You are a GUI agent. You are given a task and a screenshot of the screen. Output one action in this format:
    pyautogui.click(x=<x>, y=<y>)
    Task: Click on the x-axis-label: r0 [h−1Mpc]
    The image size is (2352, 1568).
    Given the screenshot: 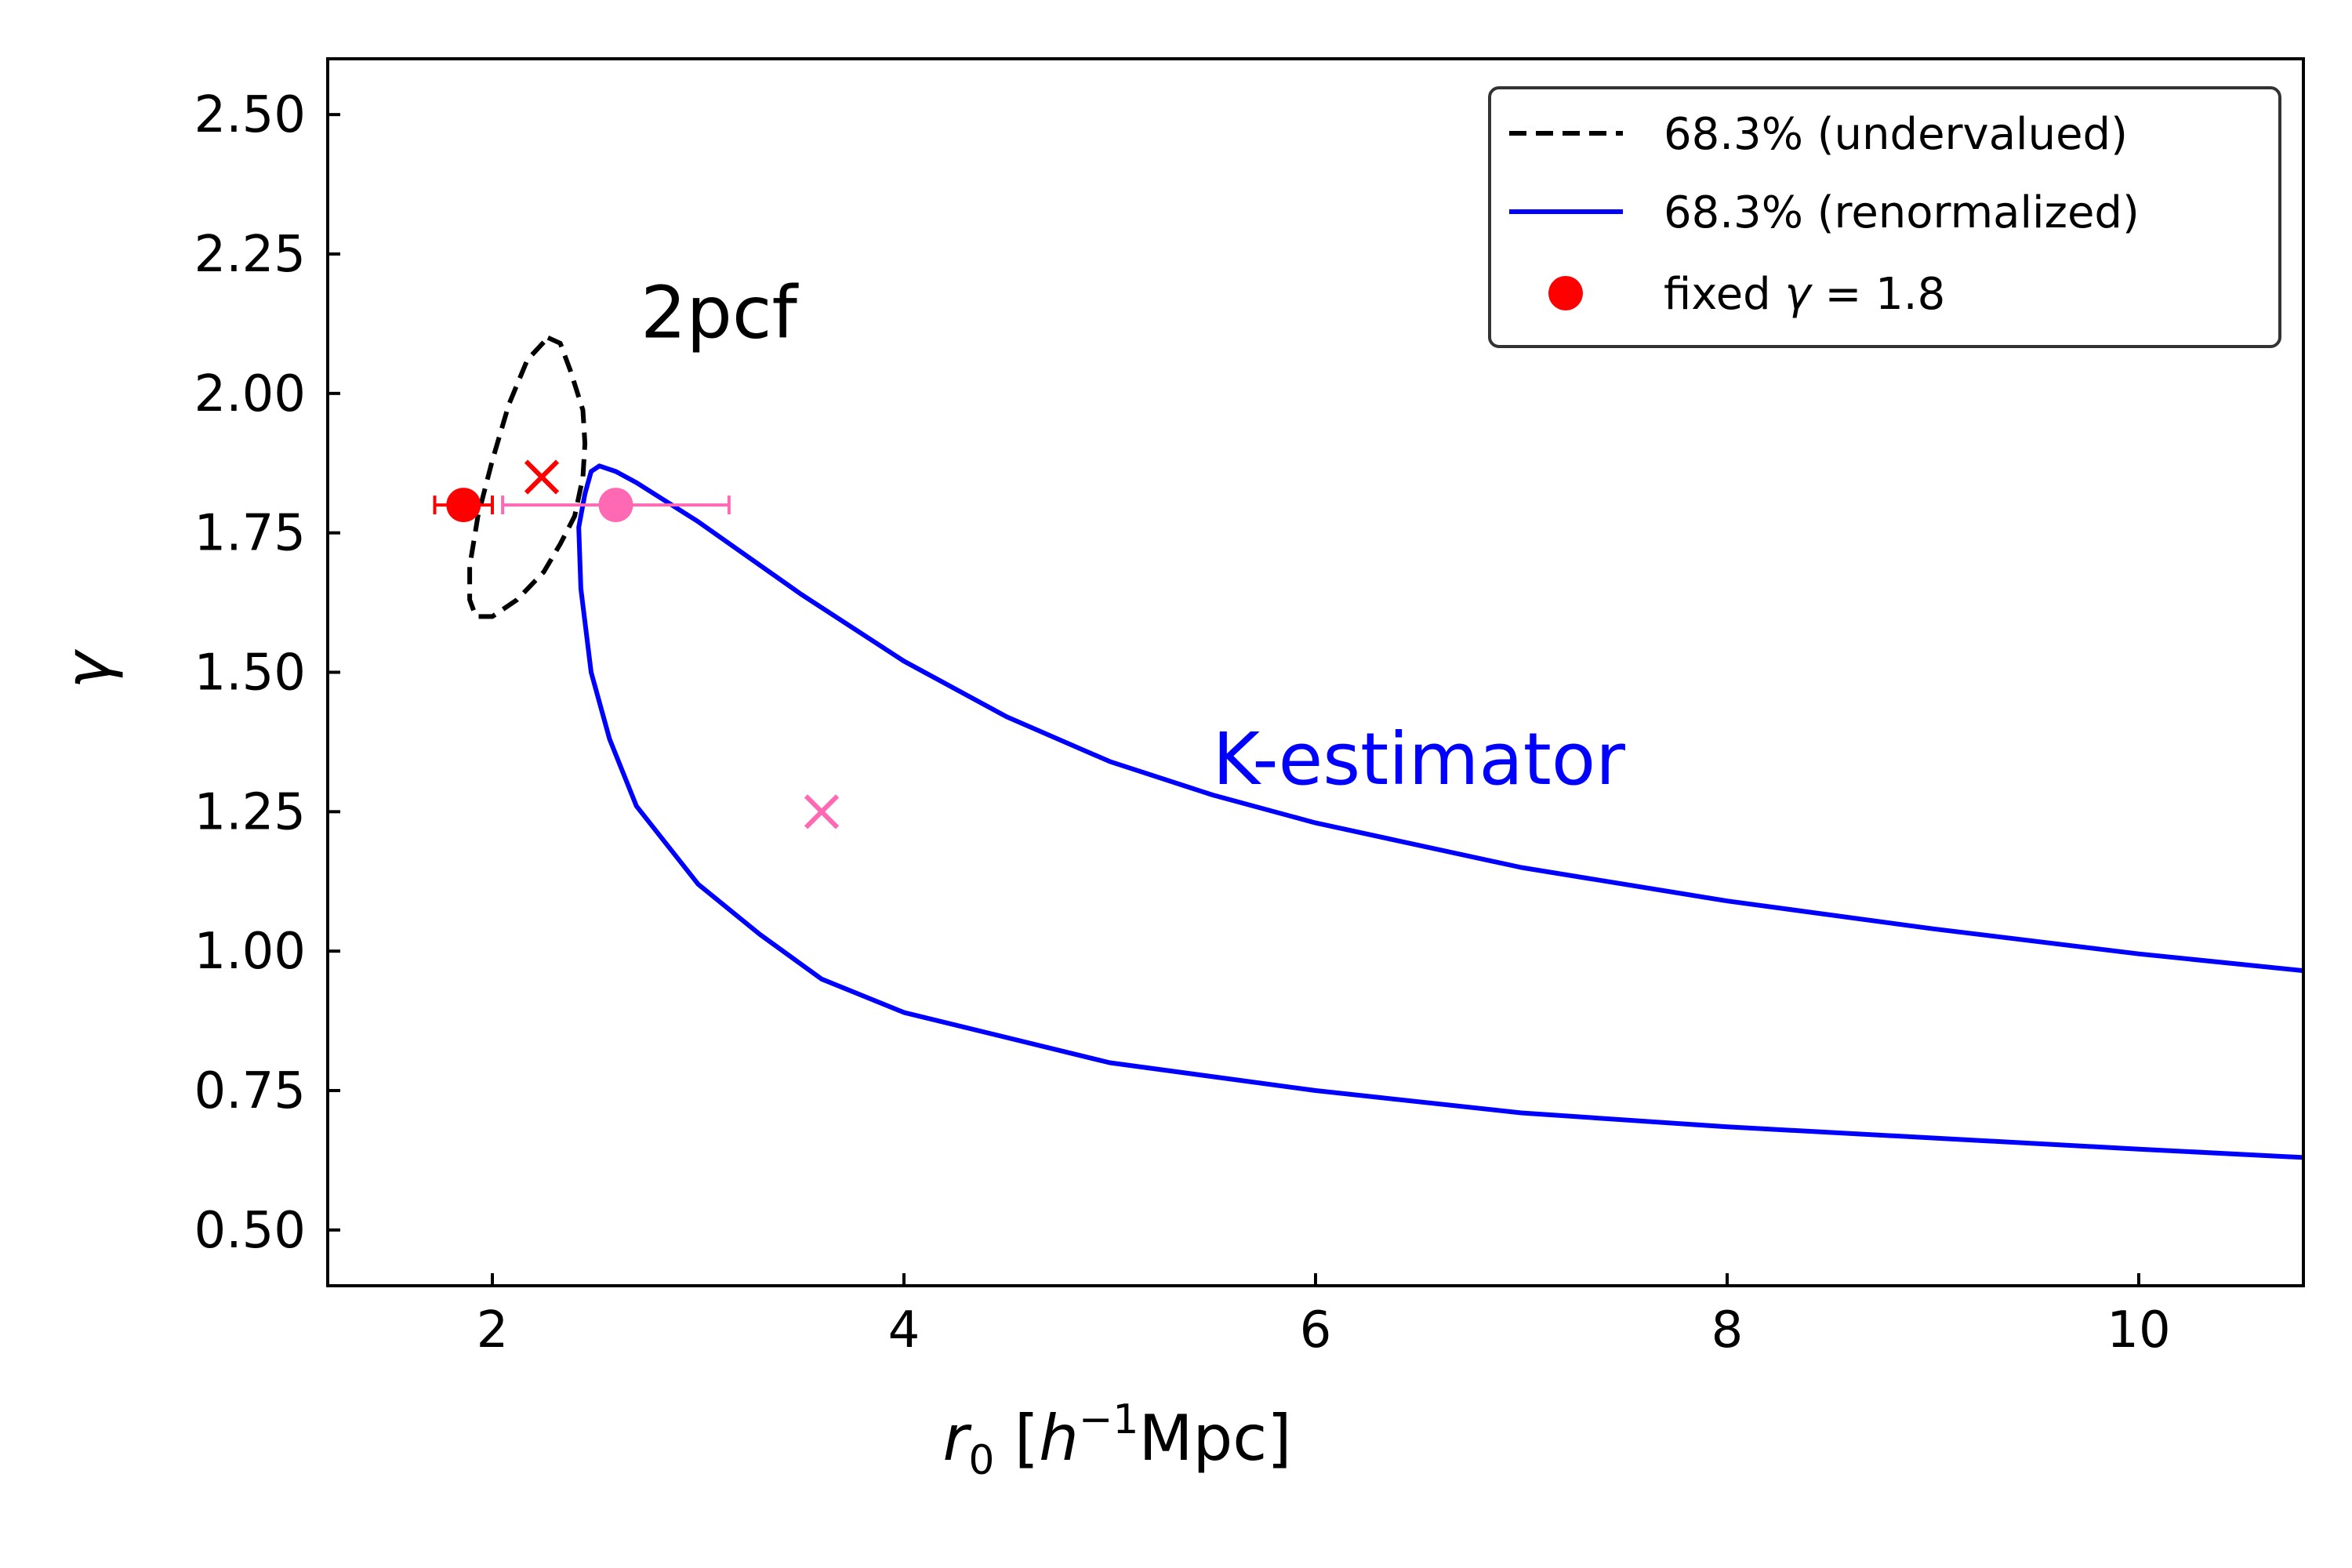 What is the action you would take?
    pyautogui.click(x=1117, y=1440)
    